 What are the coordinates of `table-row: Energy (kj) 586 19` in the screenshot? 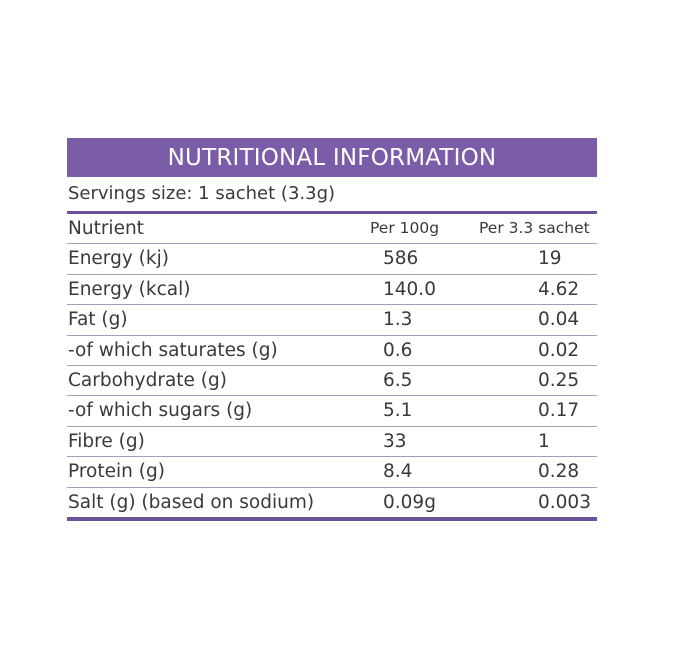 It's located at (332, 259).